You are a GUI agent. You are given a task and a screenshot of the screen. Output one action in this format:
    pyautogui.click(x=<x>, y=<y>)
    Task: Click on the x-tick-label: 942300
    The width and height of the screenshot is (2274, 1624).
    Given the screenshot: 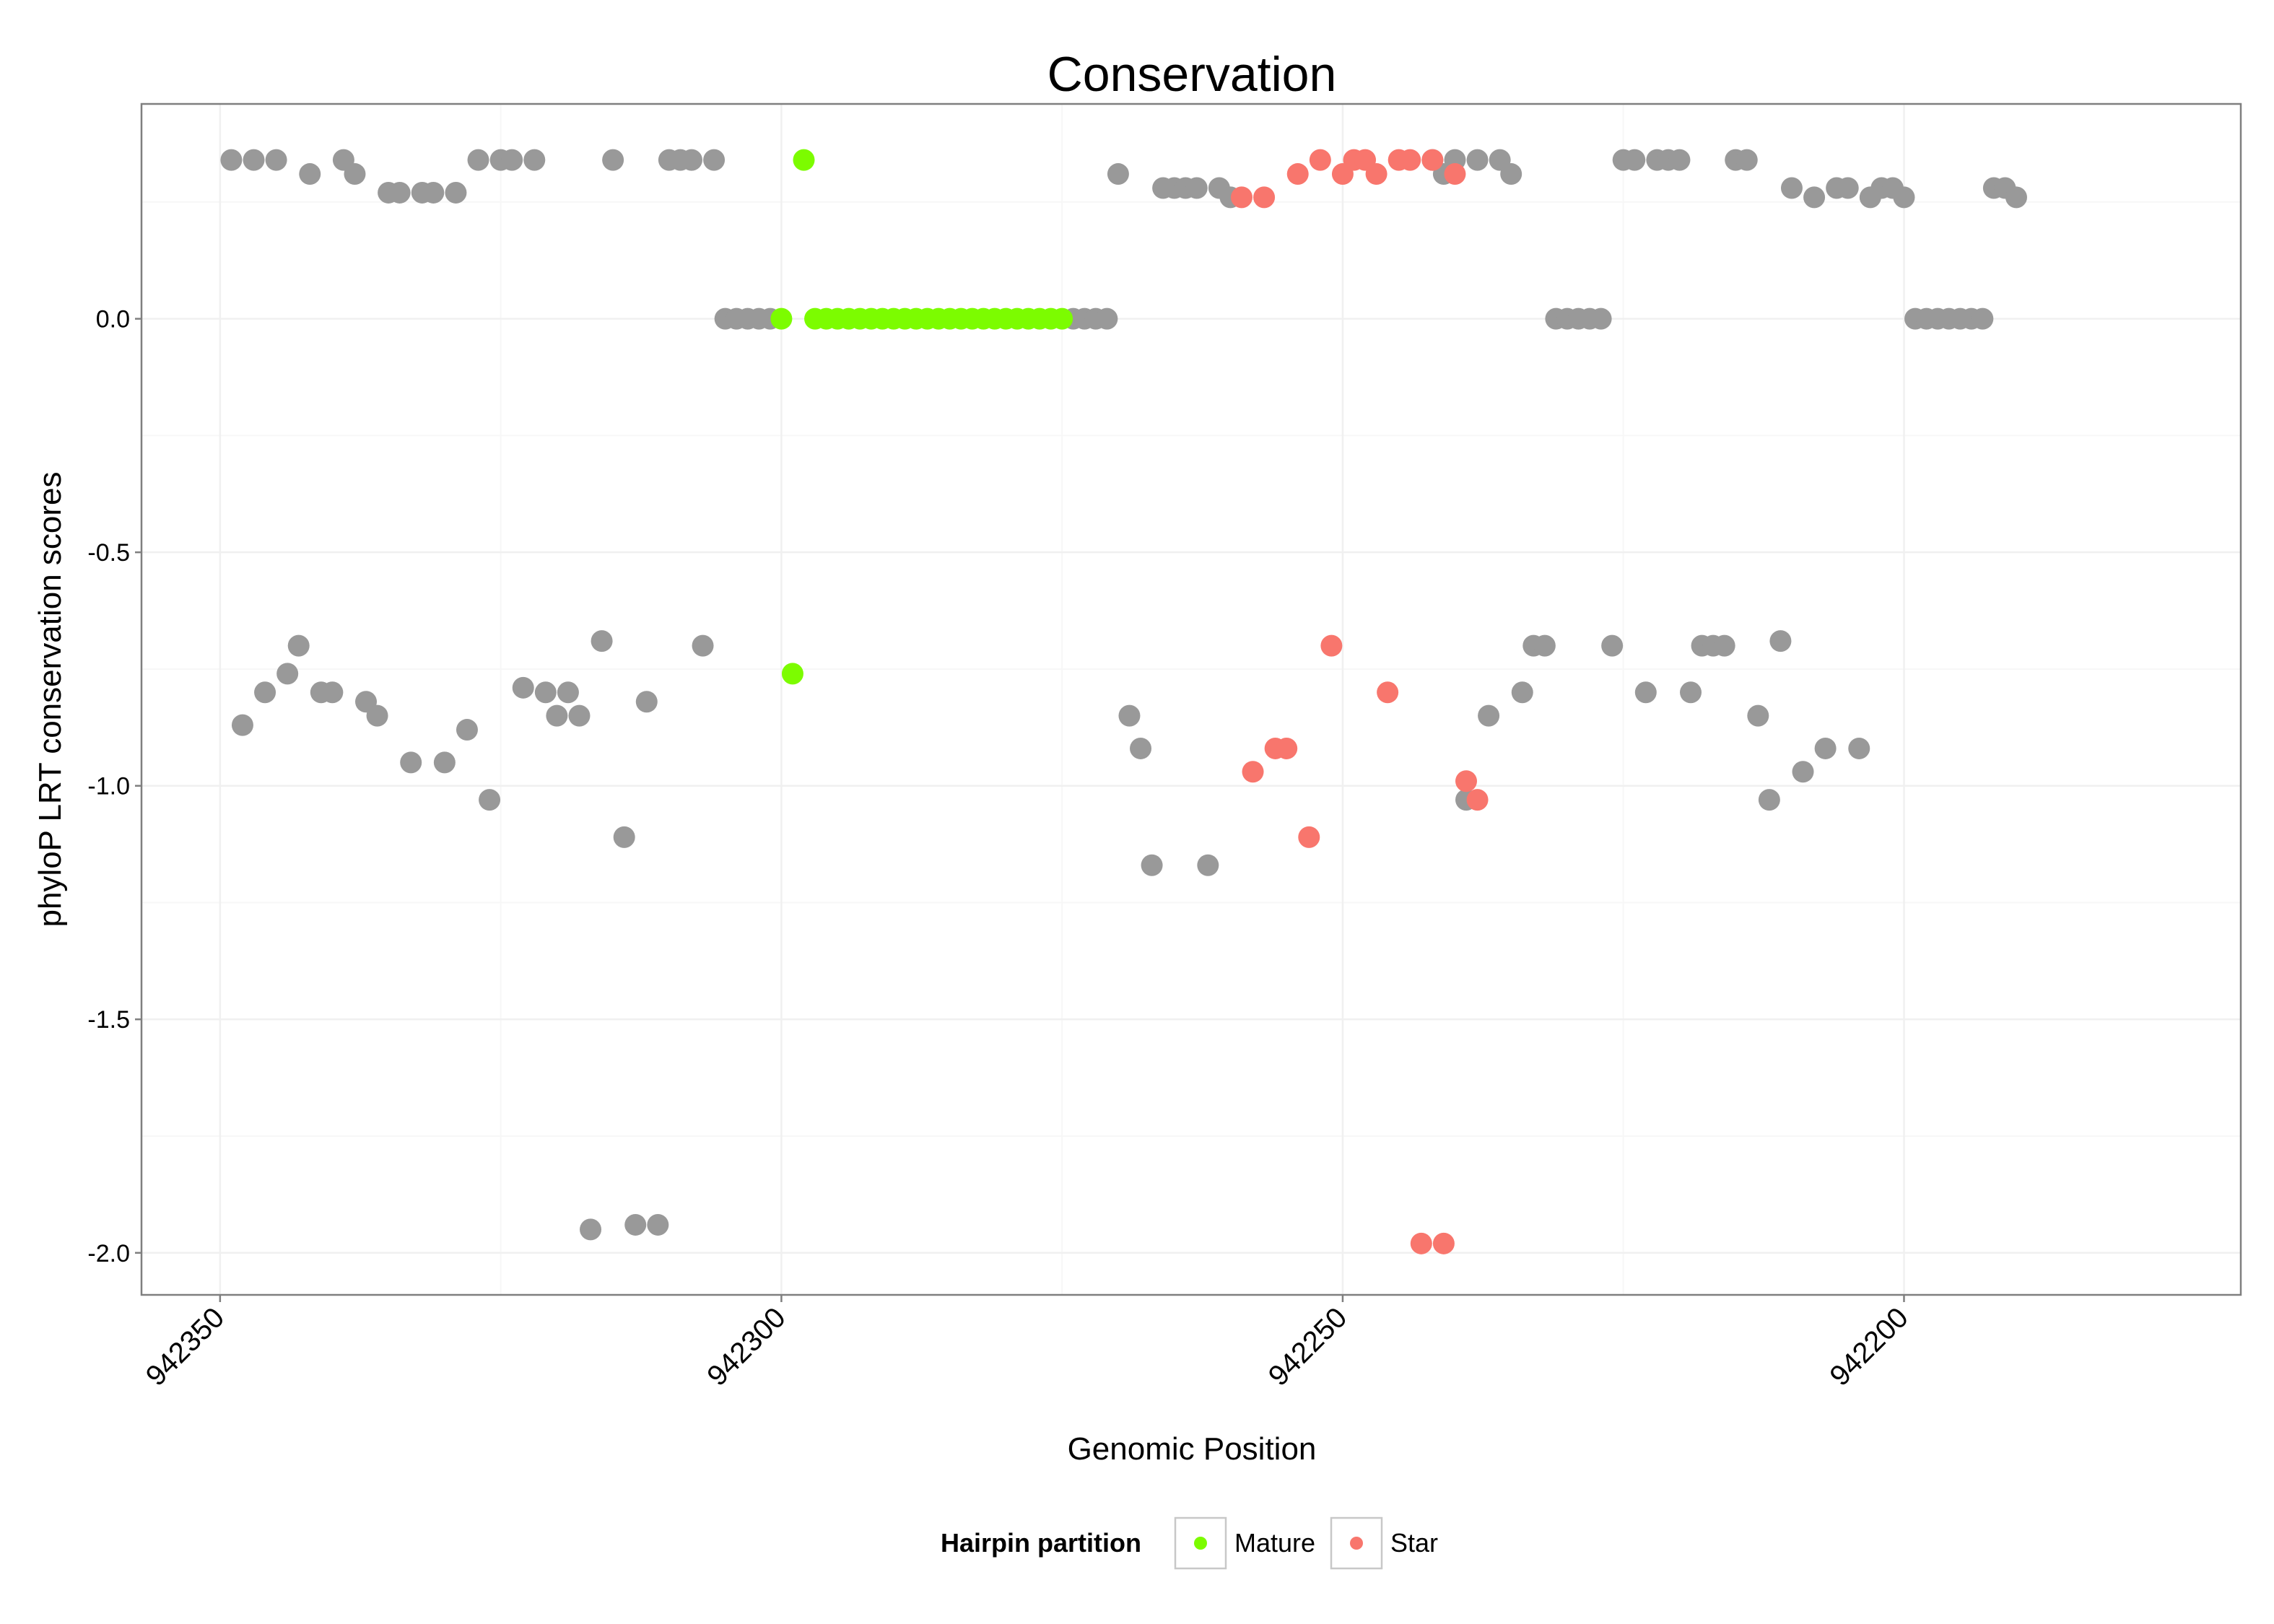 What is the action you would take?
    pyautogui.click(x=747, y=1346)
    